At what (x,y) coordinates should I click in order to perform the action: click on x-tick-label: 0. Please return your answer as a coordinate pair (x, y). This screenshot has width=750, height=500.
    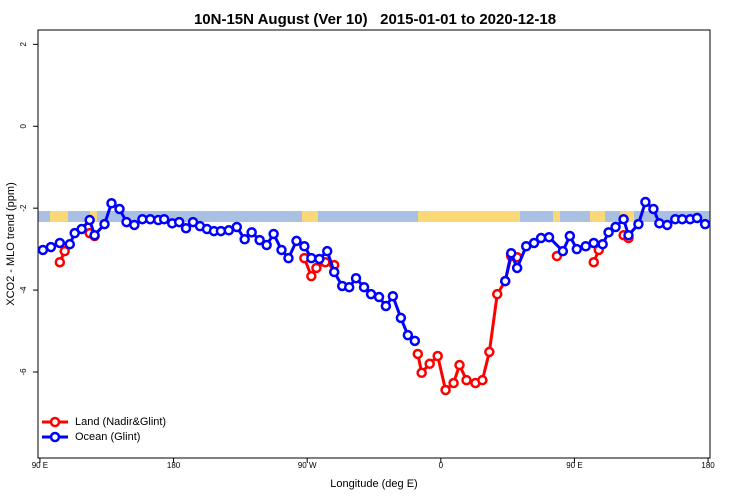
    Looking at the image, I should click on (441, 465).